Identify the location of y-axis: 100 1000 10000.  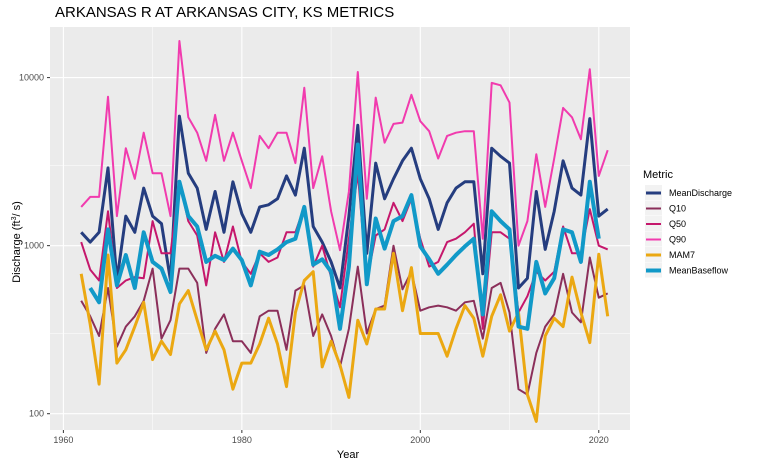
(34, 246).